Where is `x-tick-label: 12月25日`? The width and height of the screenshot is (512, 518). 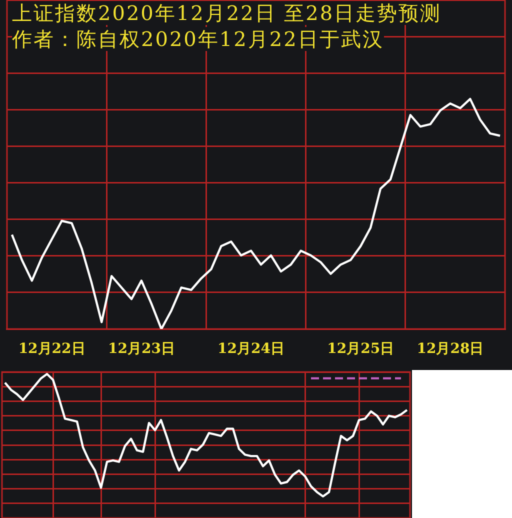
x-tick-label: 12月25日 is located at coordinates (360, 349).